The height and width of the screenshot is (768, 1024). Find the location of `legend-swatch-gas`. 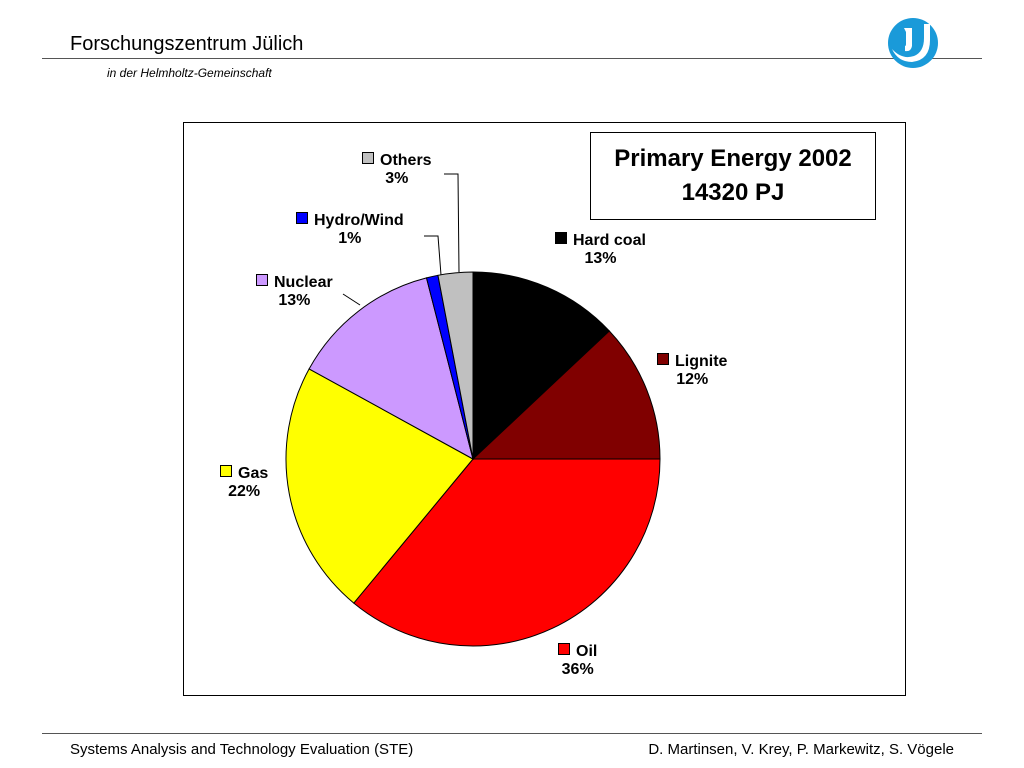

legend-swatch-gas is located at coordinates (226, 471).